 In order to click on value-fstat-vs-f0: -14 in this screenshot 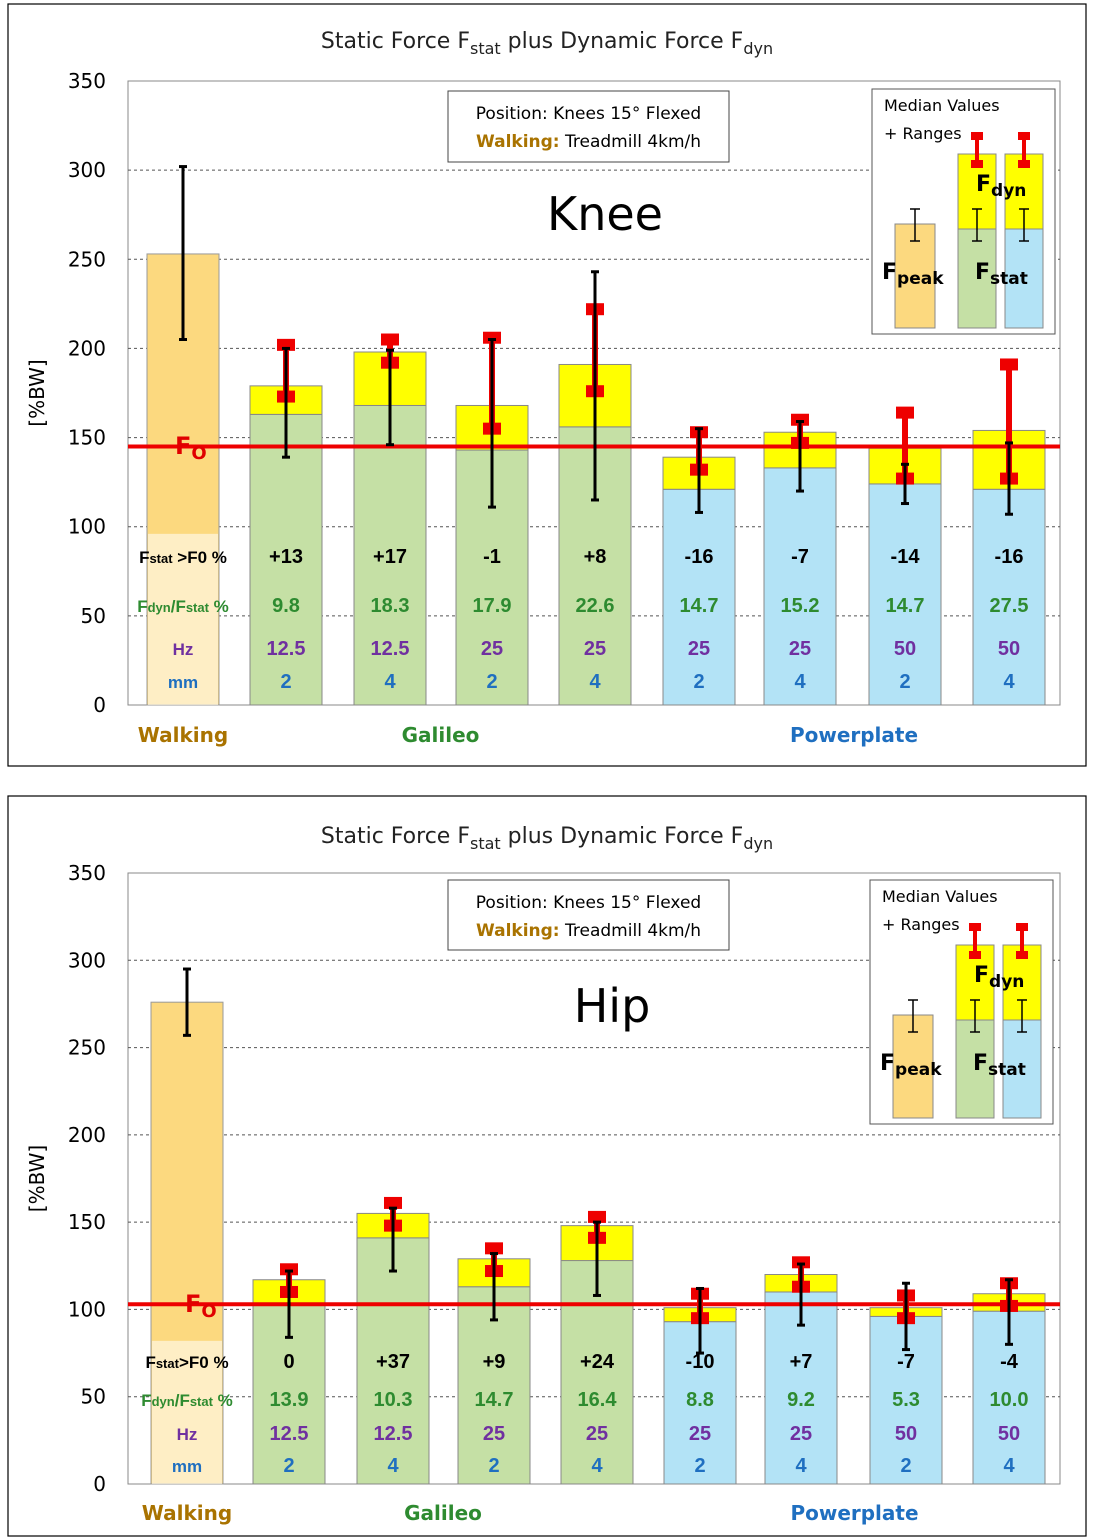, I will do `click(906, 557)`.